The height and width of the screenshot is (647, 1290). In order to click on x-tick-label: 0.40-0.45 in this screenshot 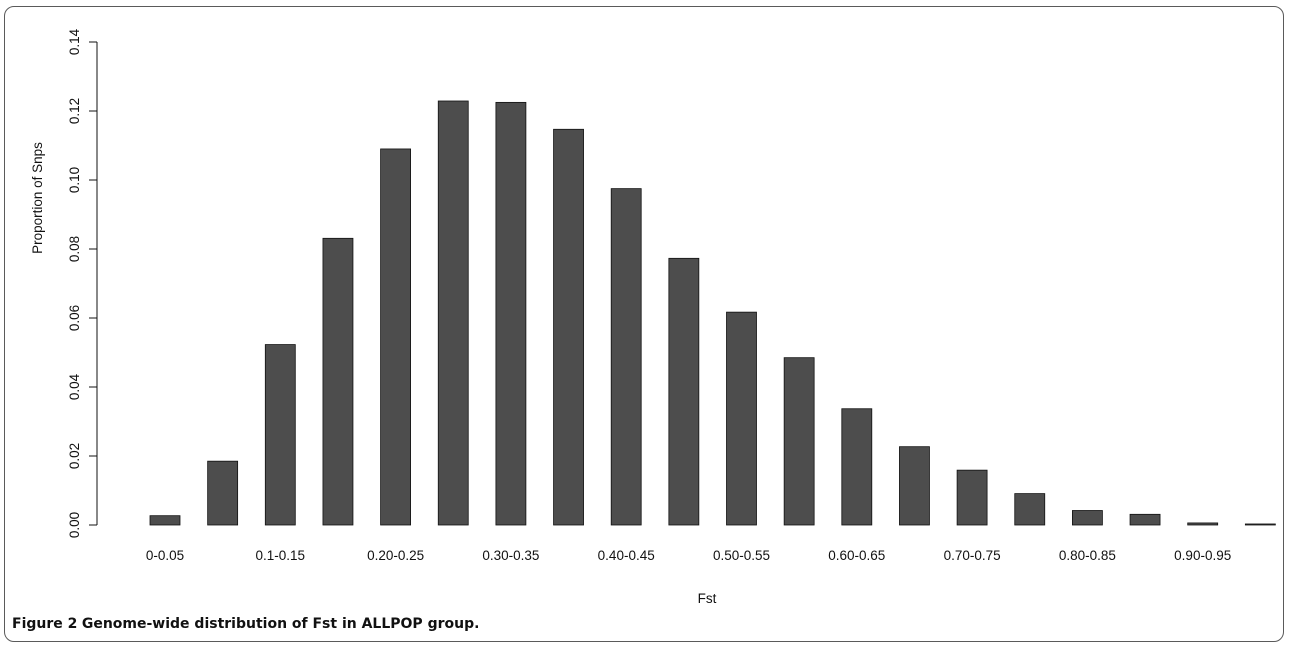, I will do `click(626, 555)`.